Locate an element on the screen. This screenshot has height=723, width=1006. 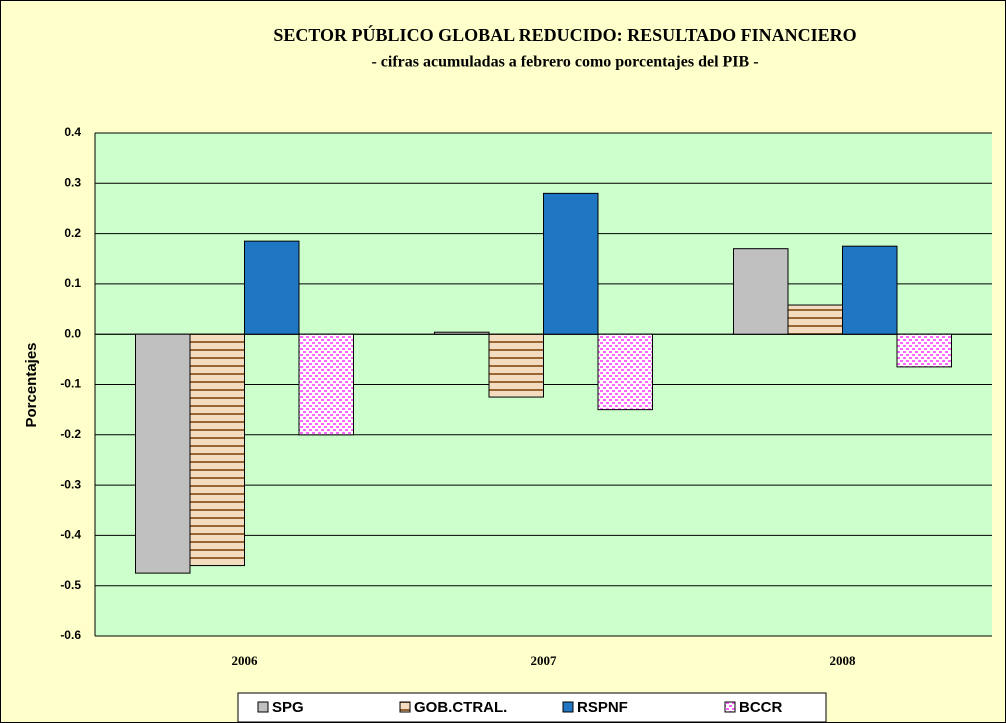
y-tick-label: 0.1 is located at coordinates (72, 283).